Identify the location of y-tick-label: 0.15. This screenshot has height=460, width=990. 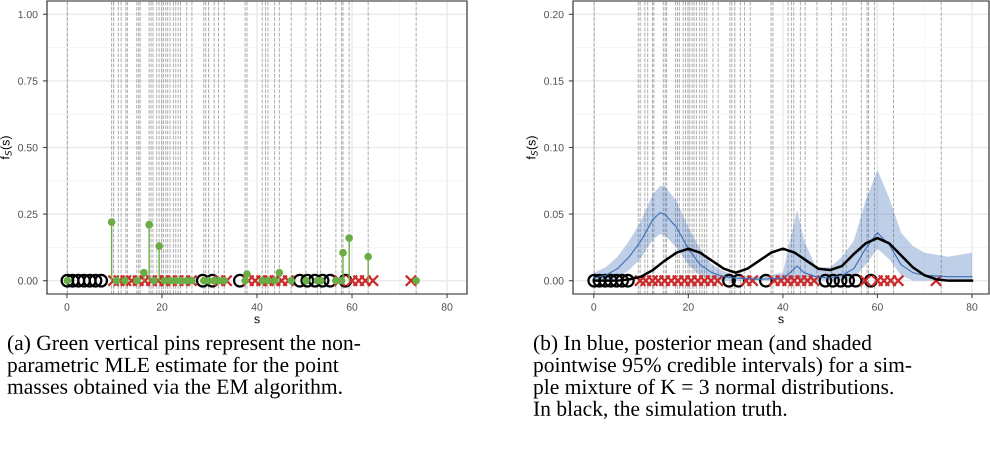
(554, 81).